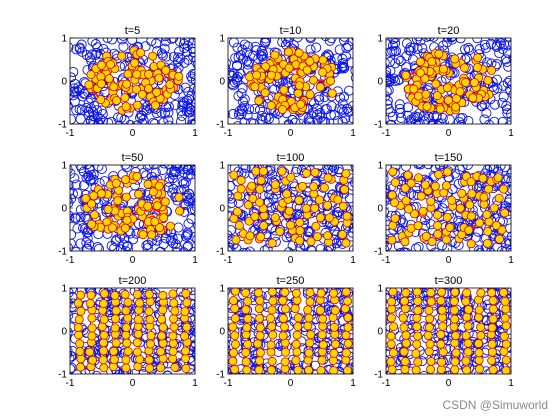  Describe the element at coordinates (290, 81) in the screenshot. I see `outer-particles` at that location.